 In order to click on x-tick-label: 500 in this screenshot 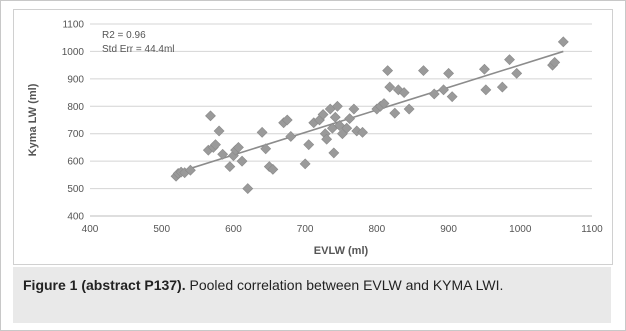, I will do `click(161, 229)`.